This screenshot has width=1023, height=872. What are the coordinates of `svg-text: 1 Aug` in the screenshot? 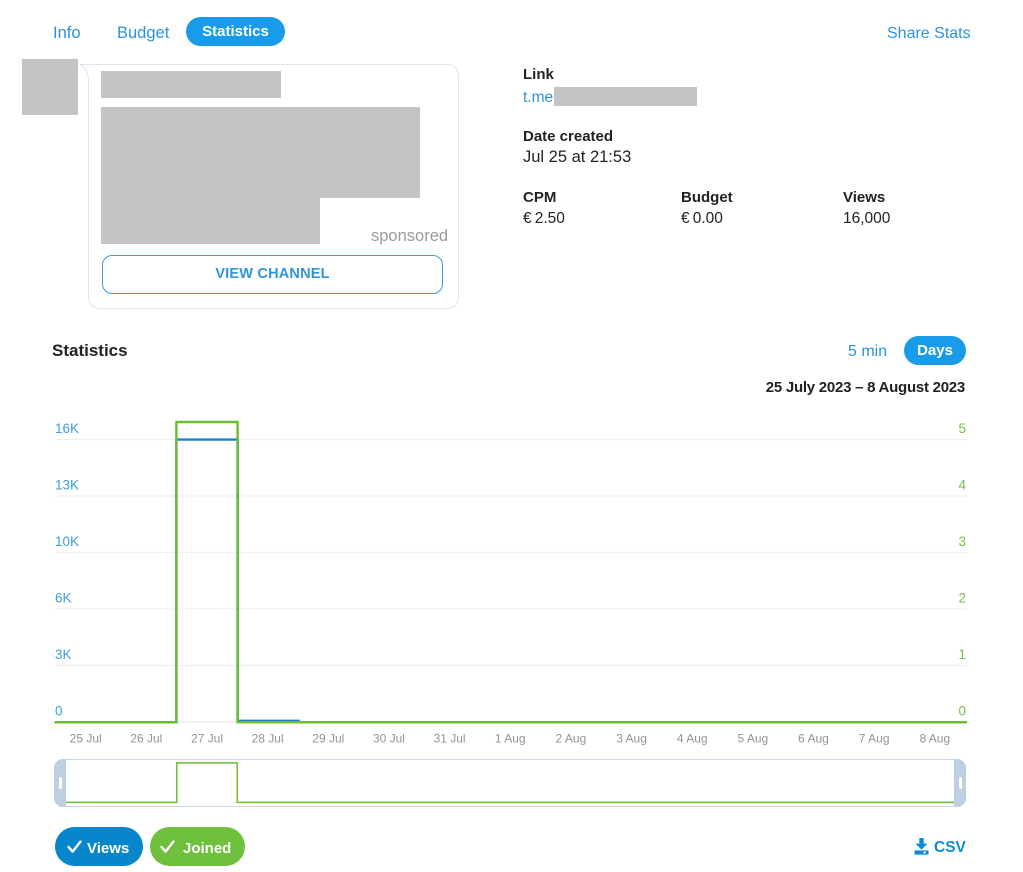 It's located at (510, 739).